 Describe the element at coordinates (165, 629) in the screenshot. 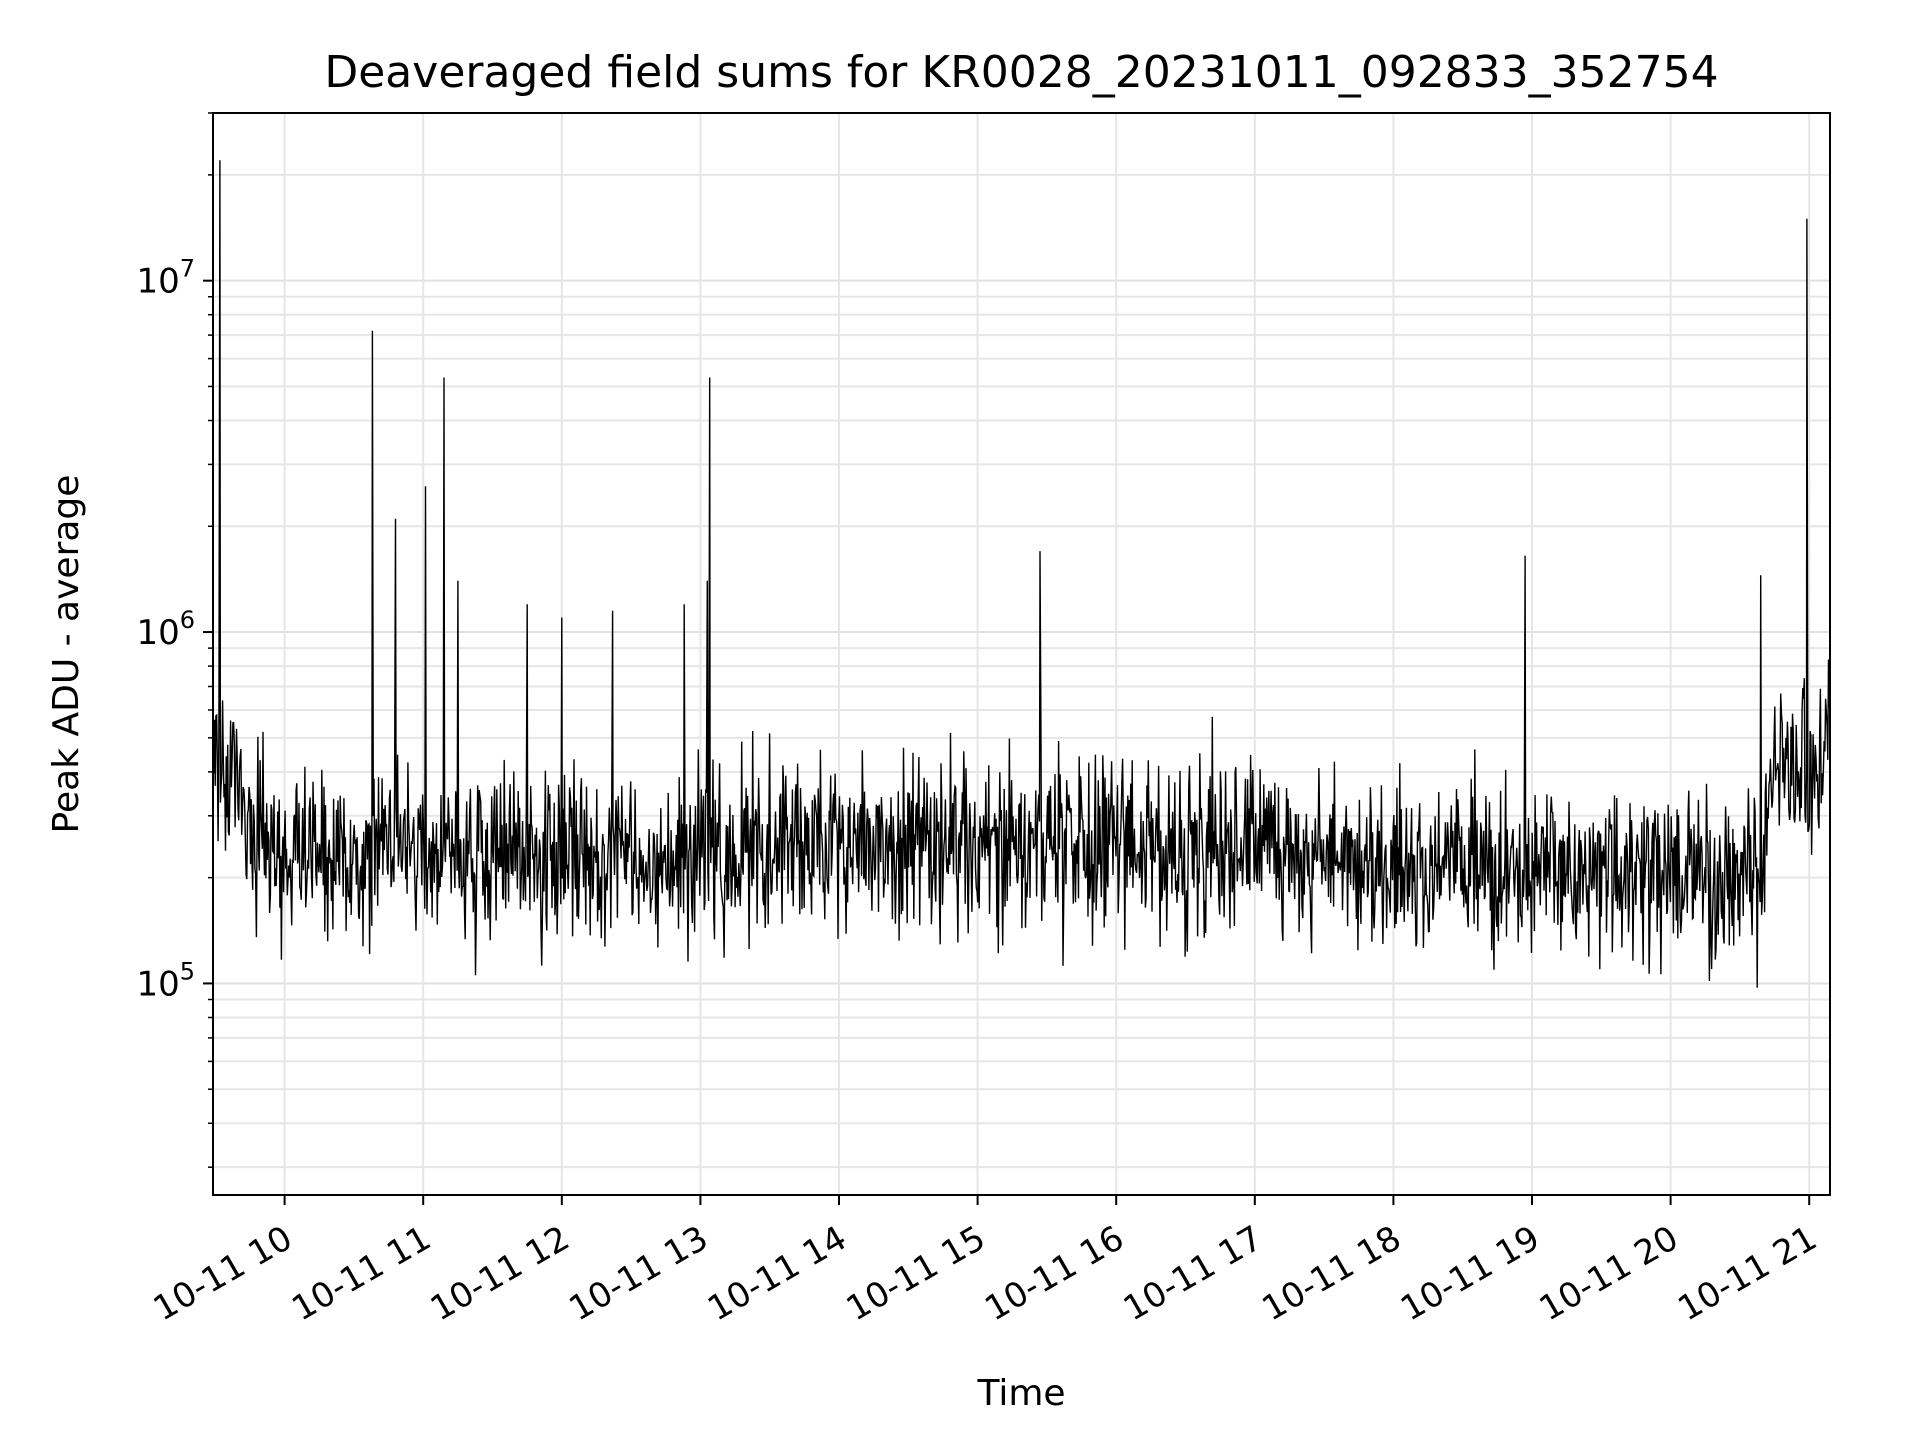

I see `y-tick-label: 10⁶` at that location.